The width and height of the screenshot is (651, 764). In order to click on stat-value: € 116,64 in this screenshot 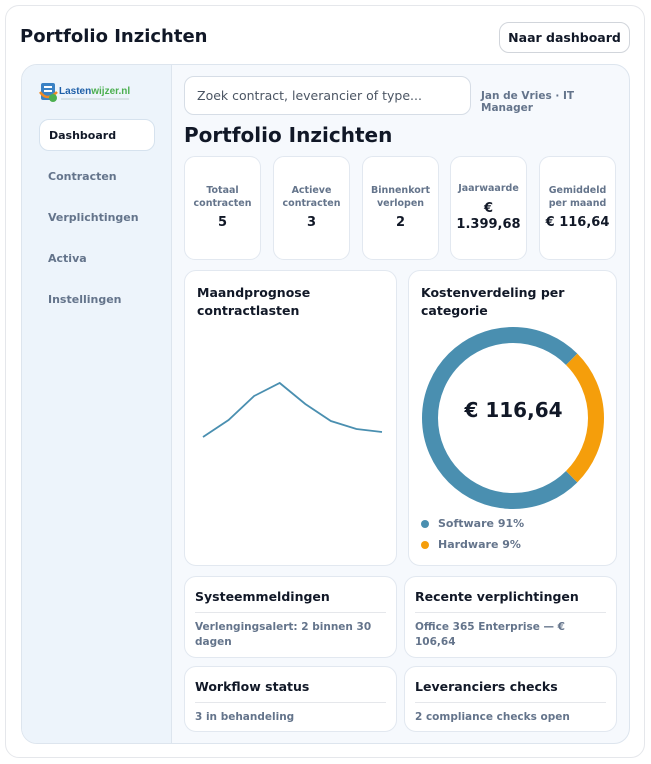, I will do `click(577, 222)`.